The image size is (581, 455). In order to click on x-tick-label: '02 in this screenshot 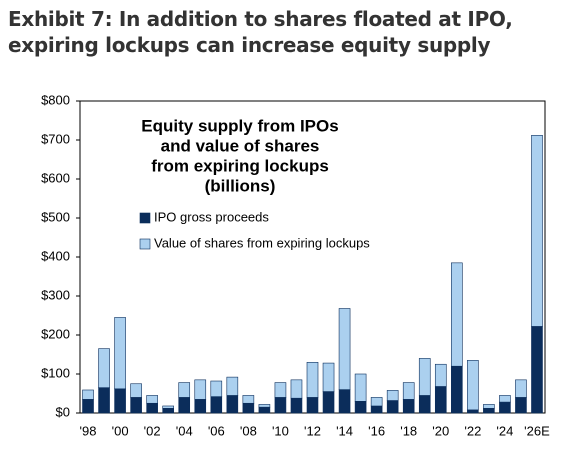, I will do `click(152, 430)`.